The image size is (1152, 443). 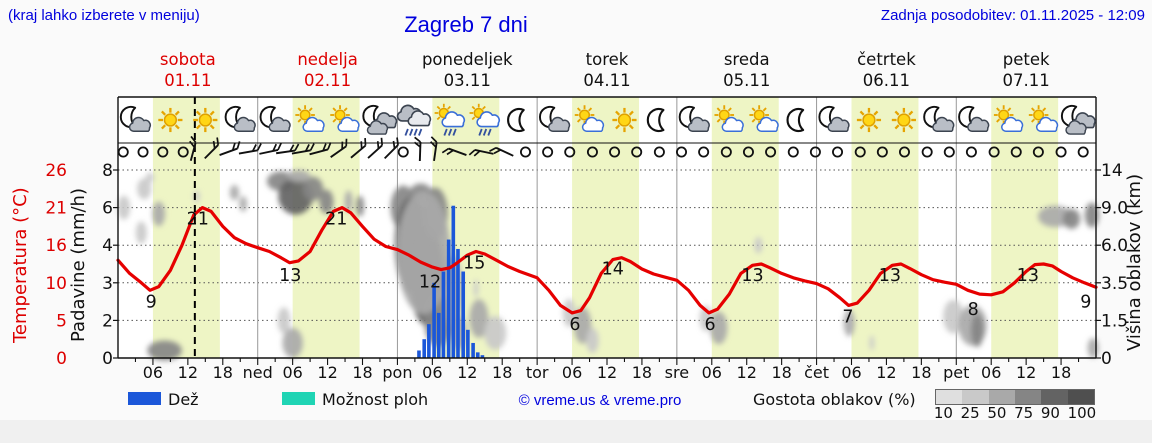 I want to click on temperature-value-label: 12, so click(x=430, y=282).